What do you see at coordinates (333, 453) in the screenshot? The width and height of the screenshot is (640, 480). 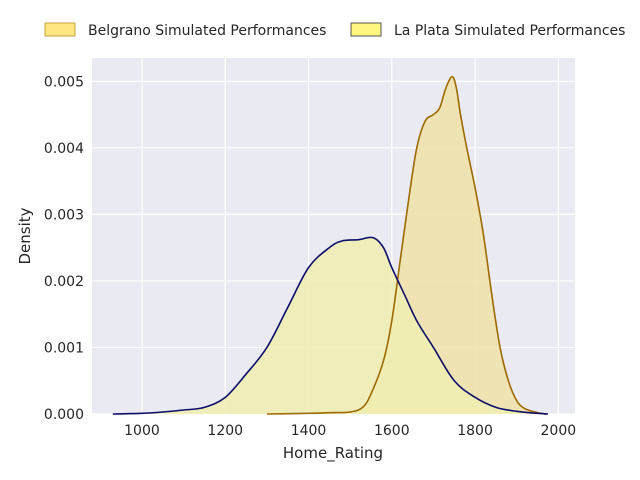 I see `x-axis-label: Home_Rating` at bounding box center [333, 453].